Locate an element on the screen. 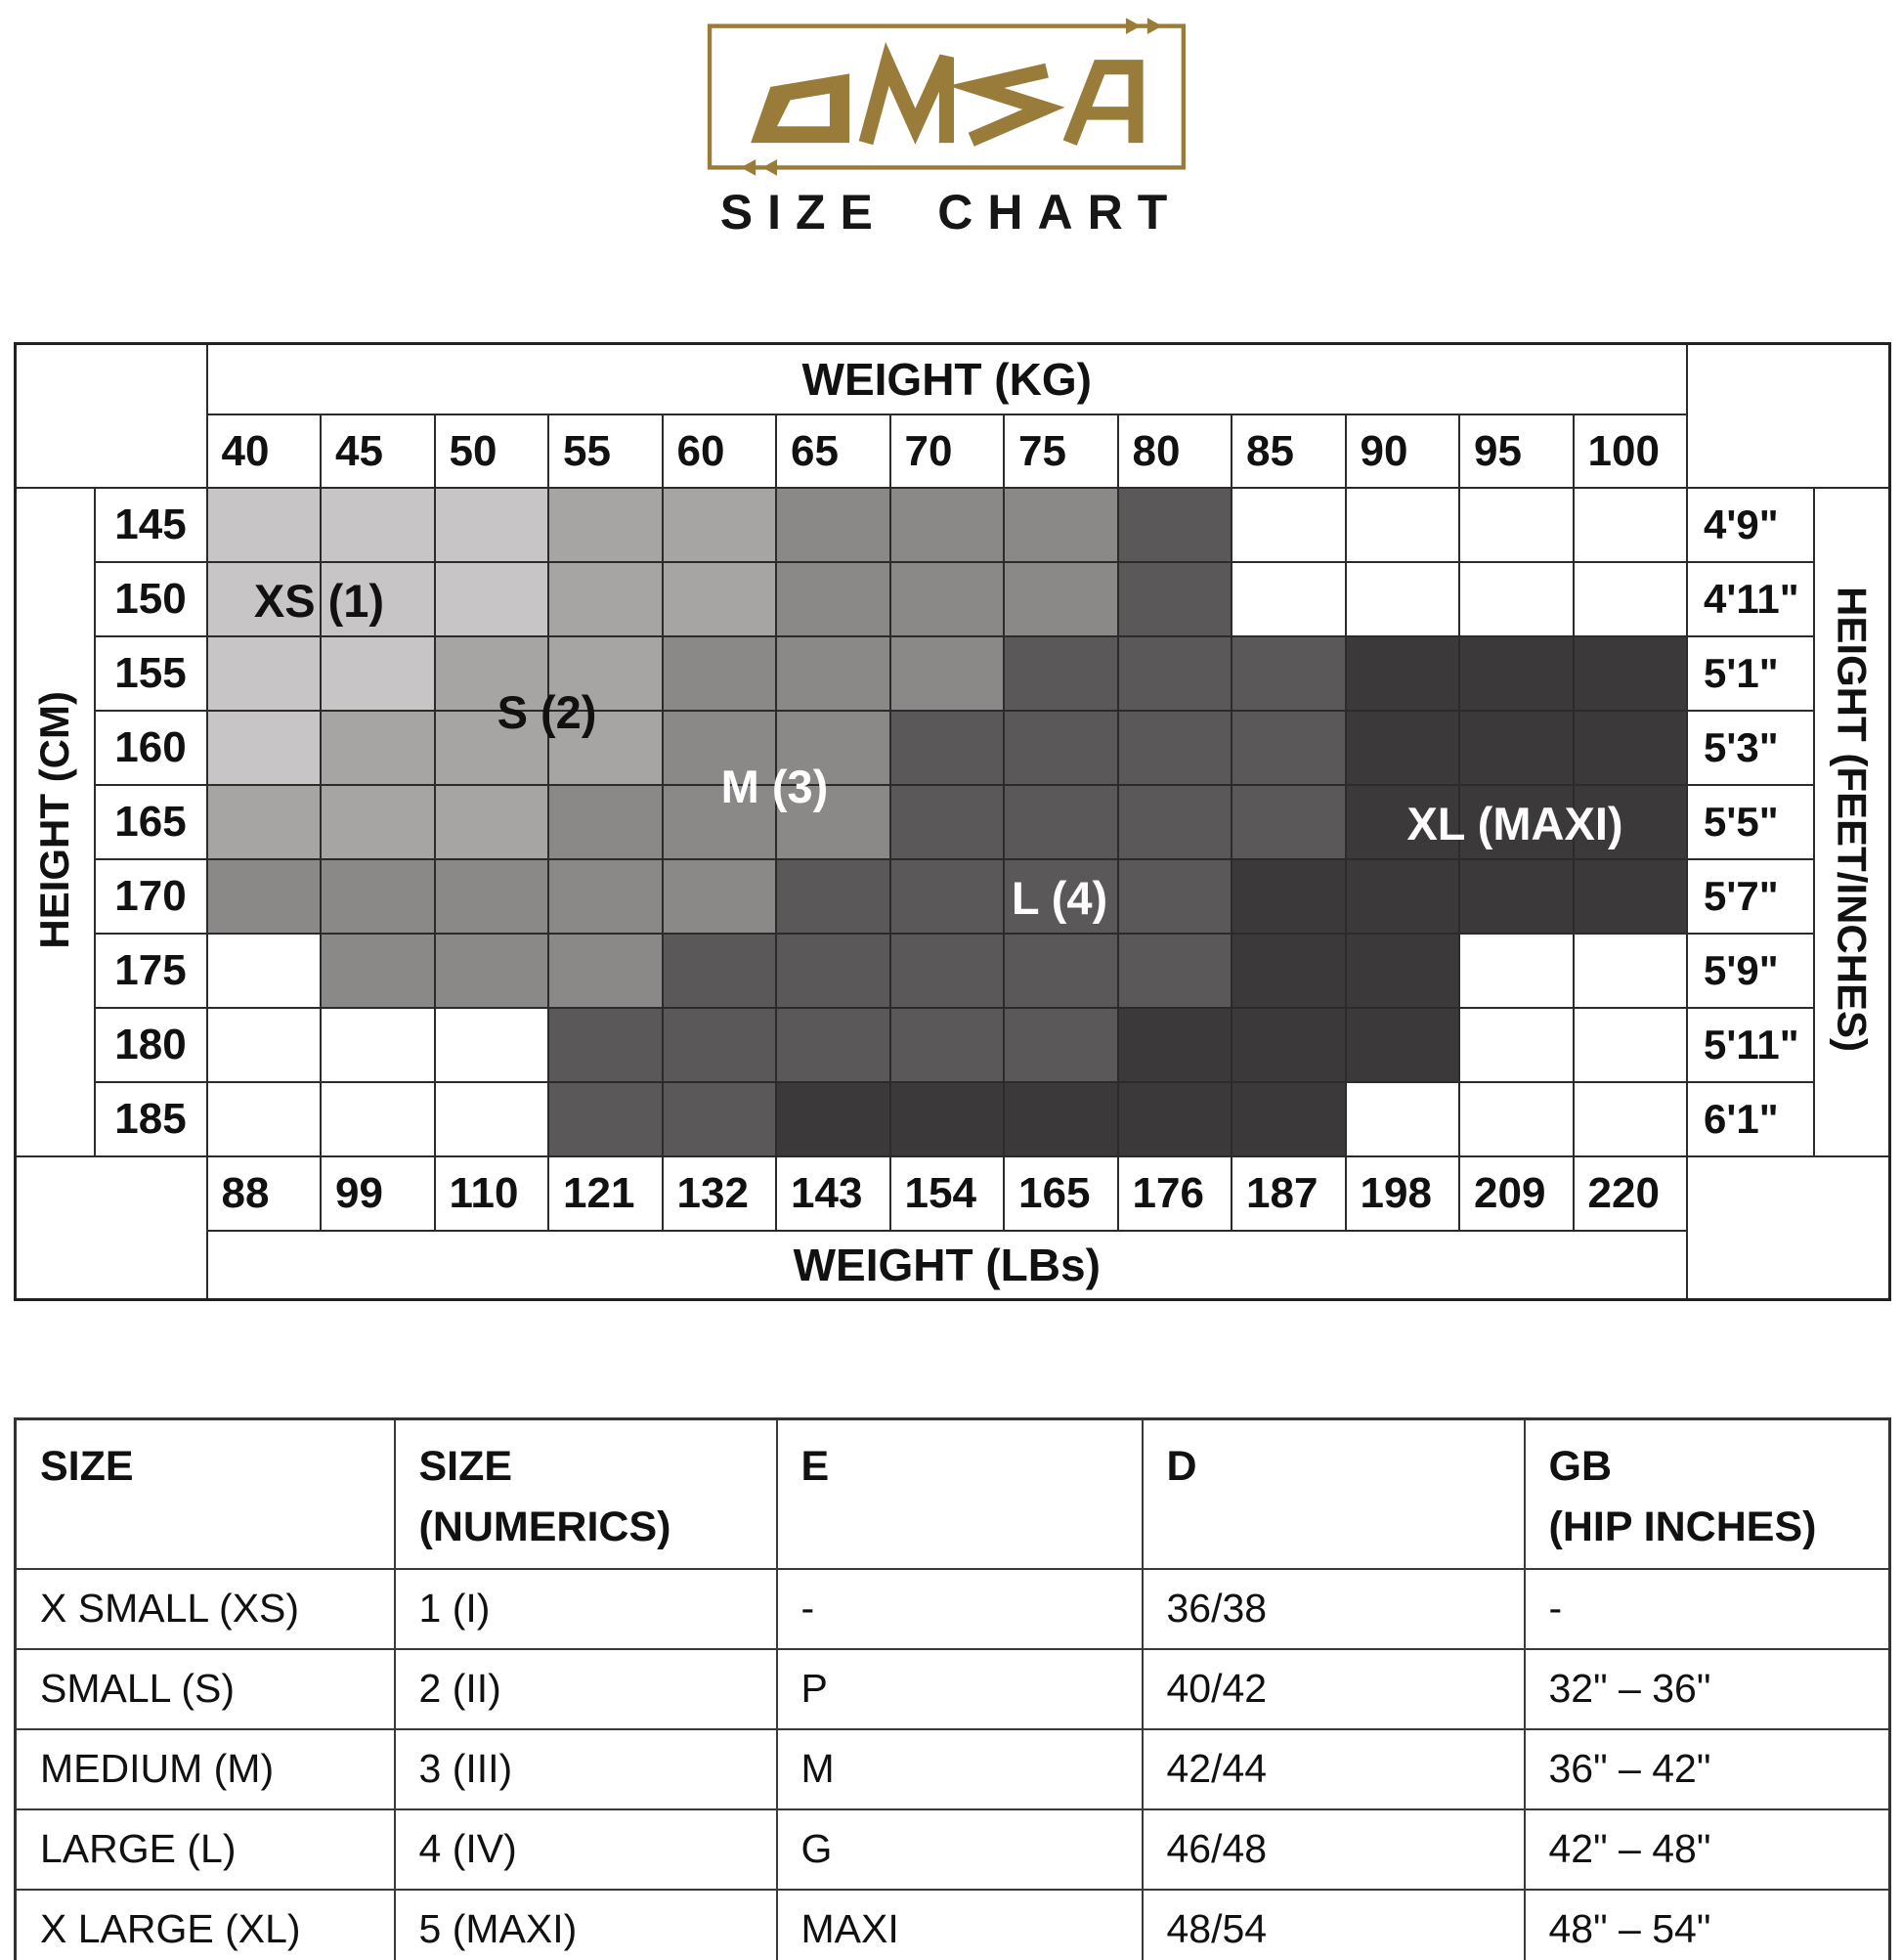  size-table-cell: P is located at coordinates (959, 1688).